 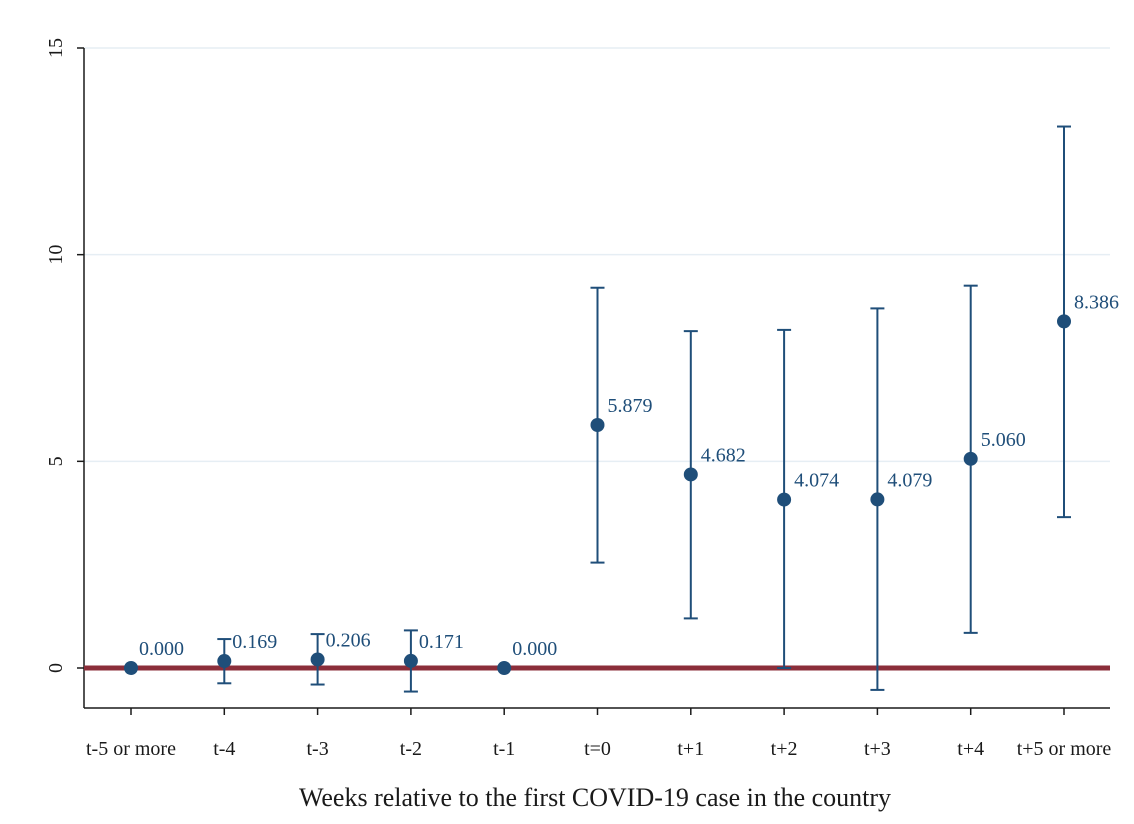 I want to click on data-label: 5.879, so click(x=630, y=406).